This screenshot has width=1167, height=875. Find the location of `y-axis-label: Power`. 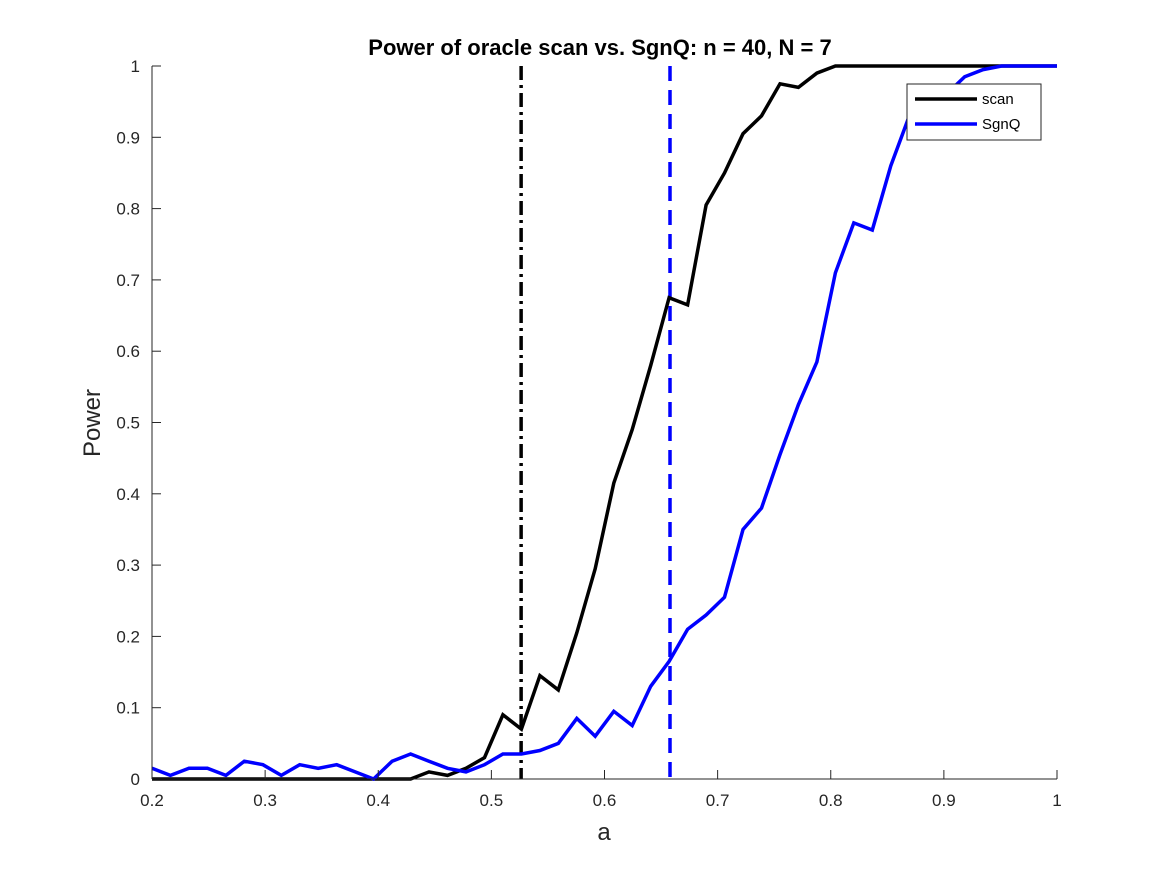

y-axis-label: Power is located at coordinates (92, 423).